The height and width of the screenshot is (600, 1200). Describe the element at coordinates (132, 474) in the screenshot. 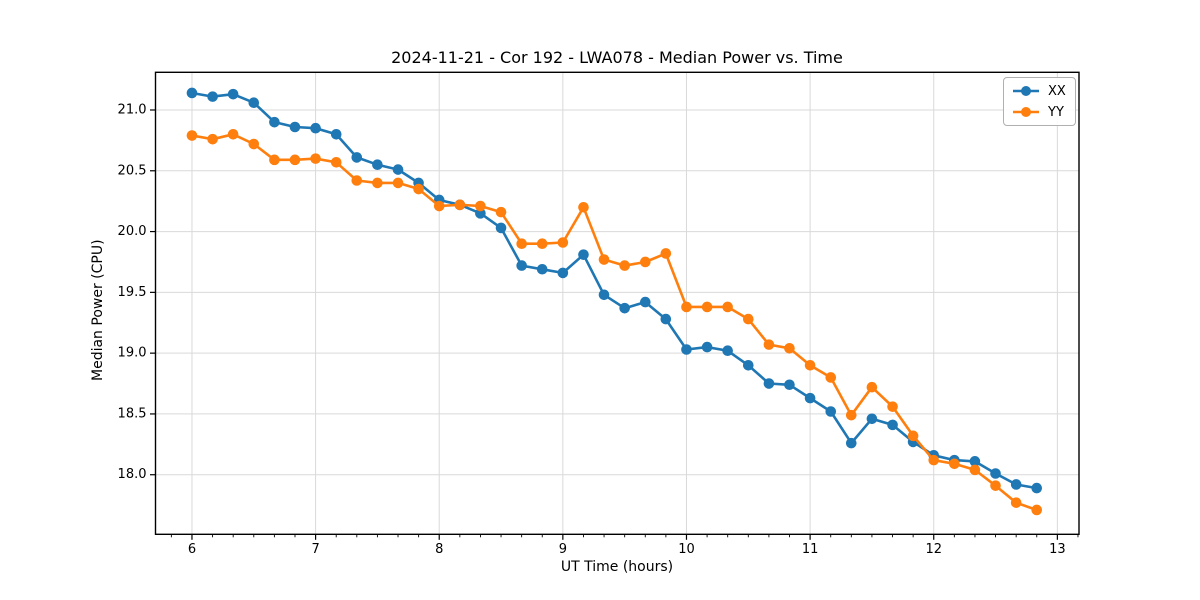

I see `y-tick-label: 18.0` at that location.